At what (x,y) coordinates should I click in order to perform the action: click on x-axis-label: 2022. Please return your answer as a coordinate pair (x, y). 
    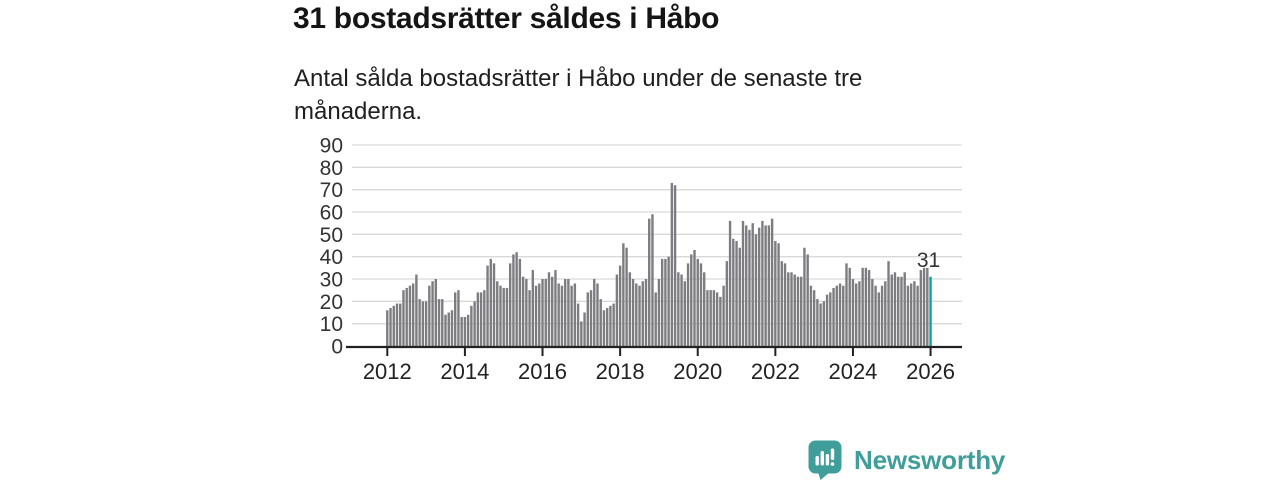
    Looking at the image, I should click on (775, 371).